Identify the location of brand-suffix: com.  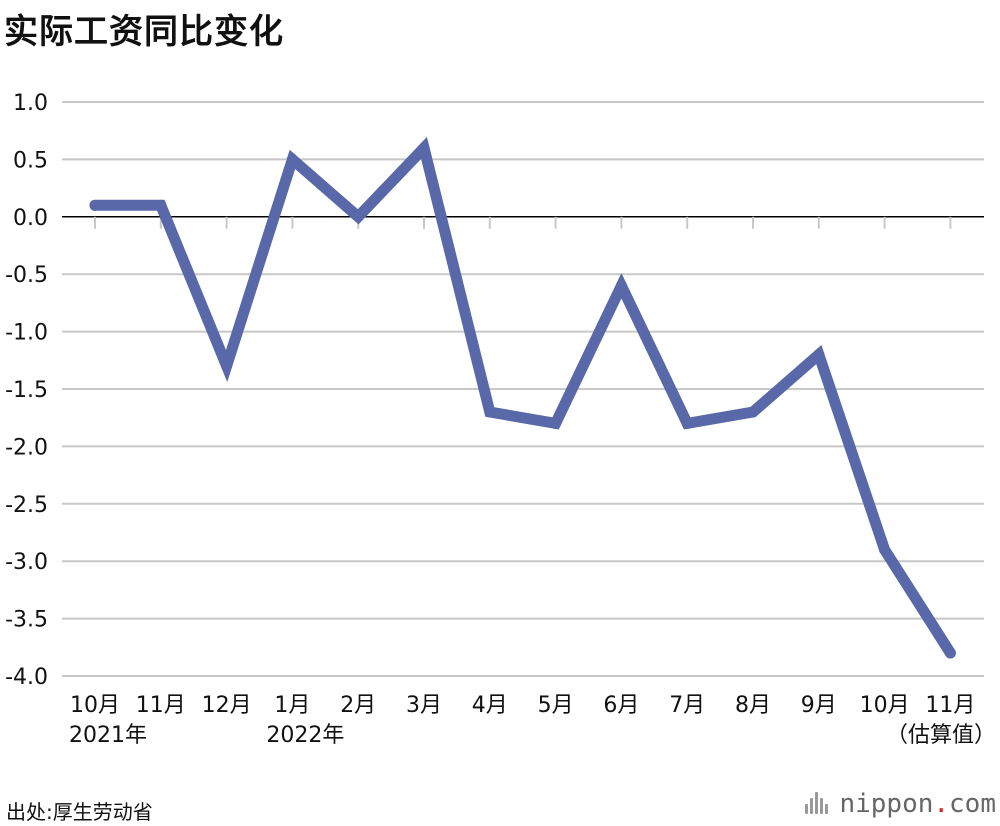
(972, 804).